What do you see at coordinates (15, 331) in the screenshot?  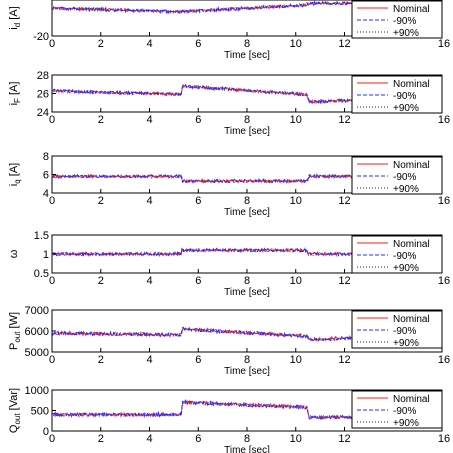 I see `y-axis-label: Pout [W]` at bounding box center [15, 331].